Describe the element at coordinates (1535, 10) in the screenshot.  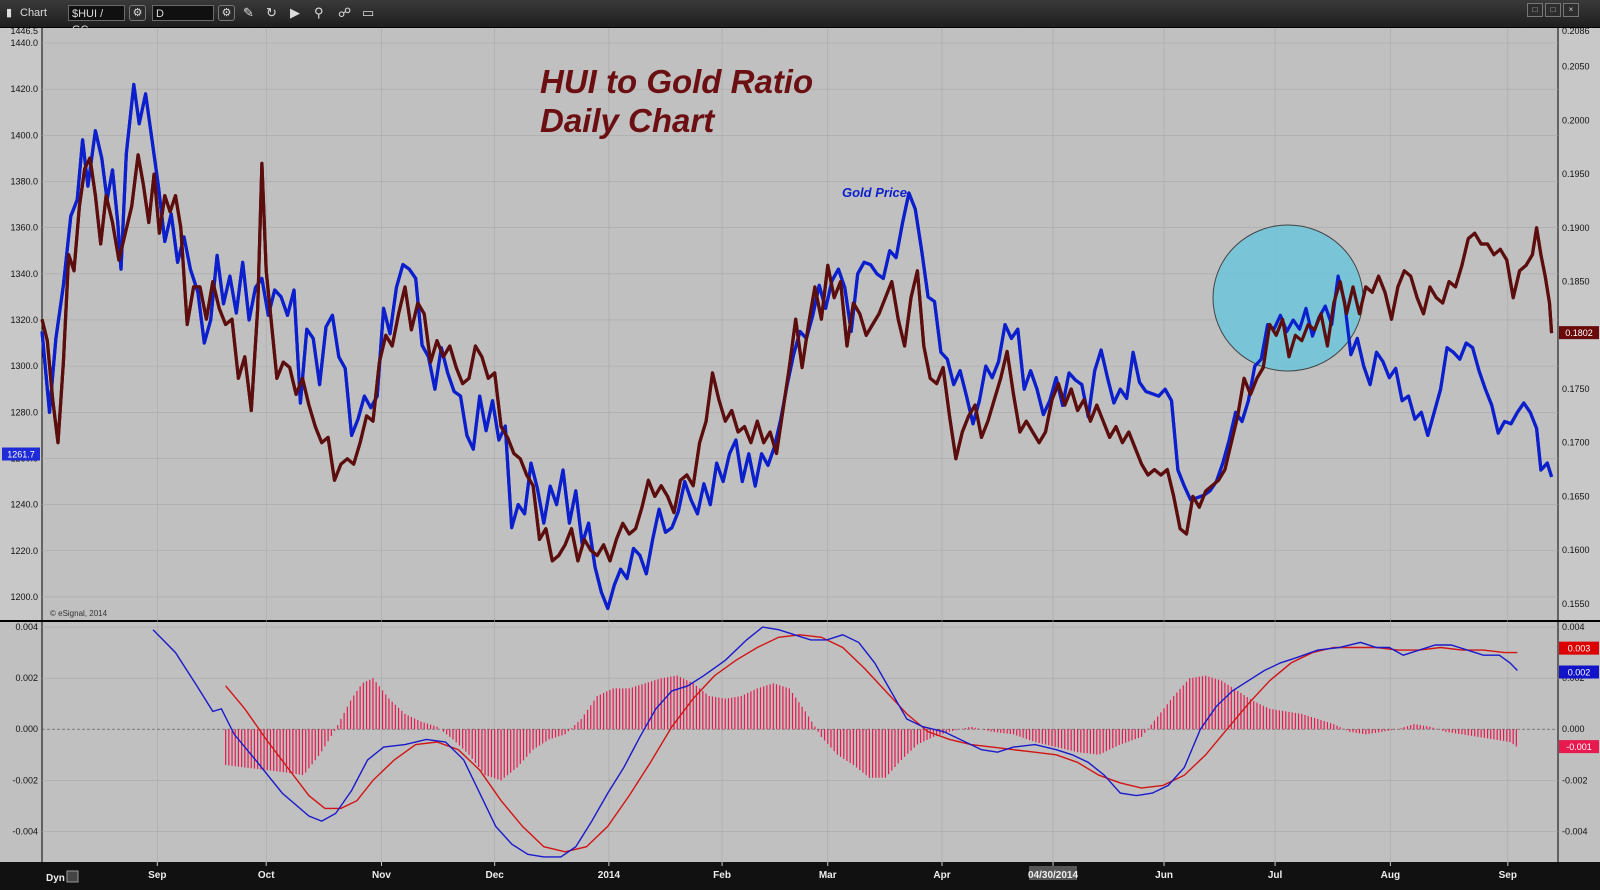
I see `restore-button: □` at that location.